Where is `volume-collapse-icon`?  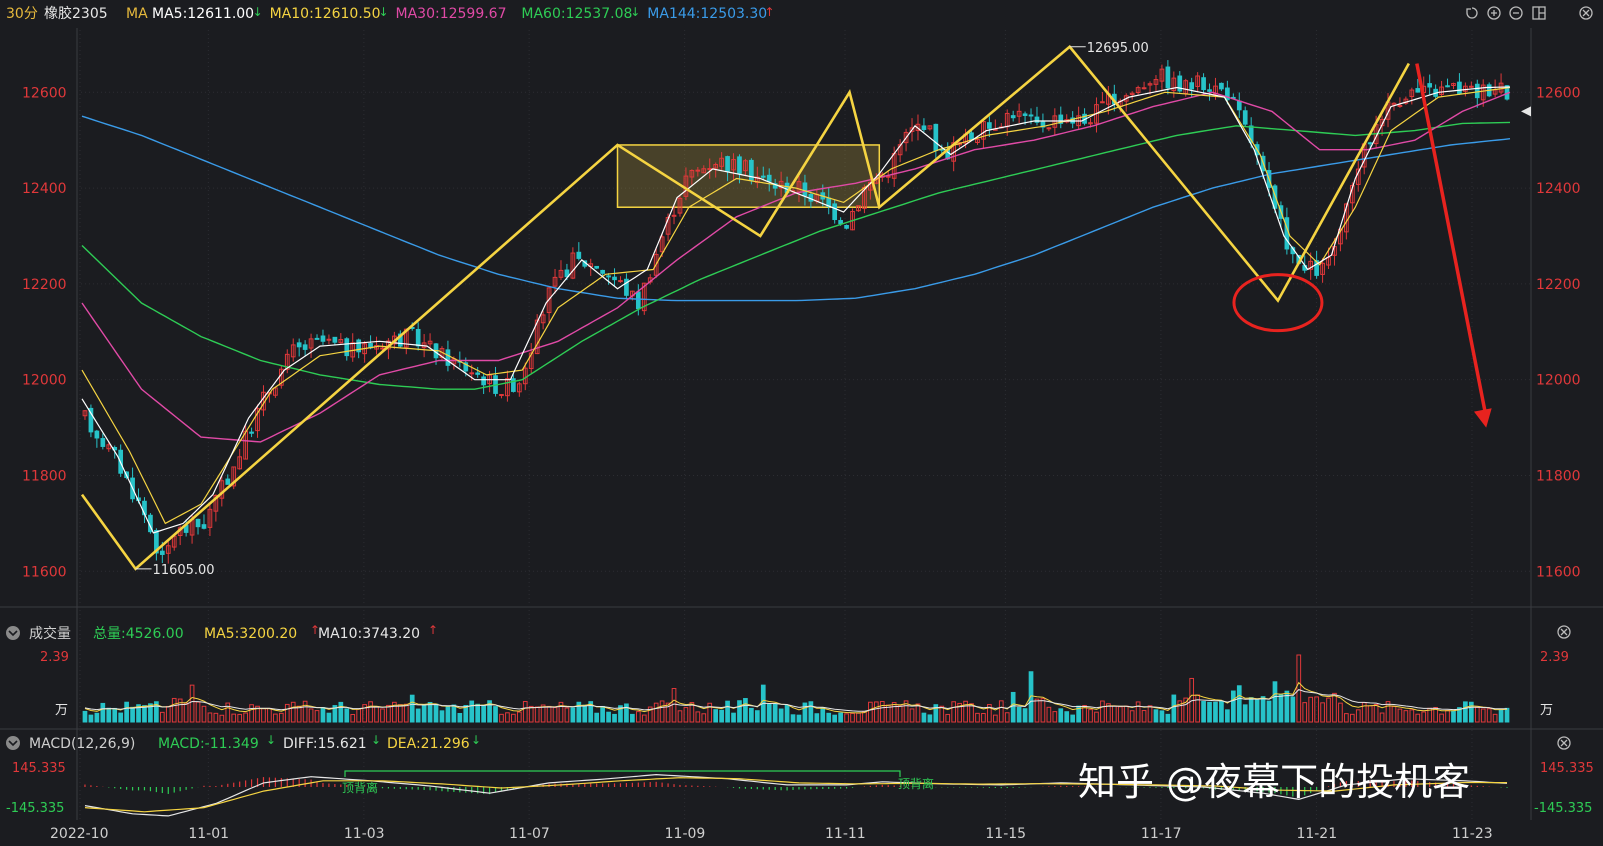 volume-collapse-icon is located at coordinates (13, 633).